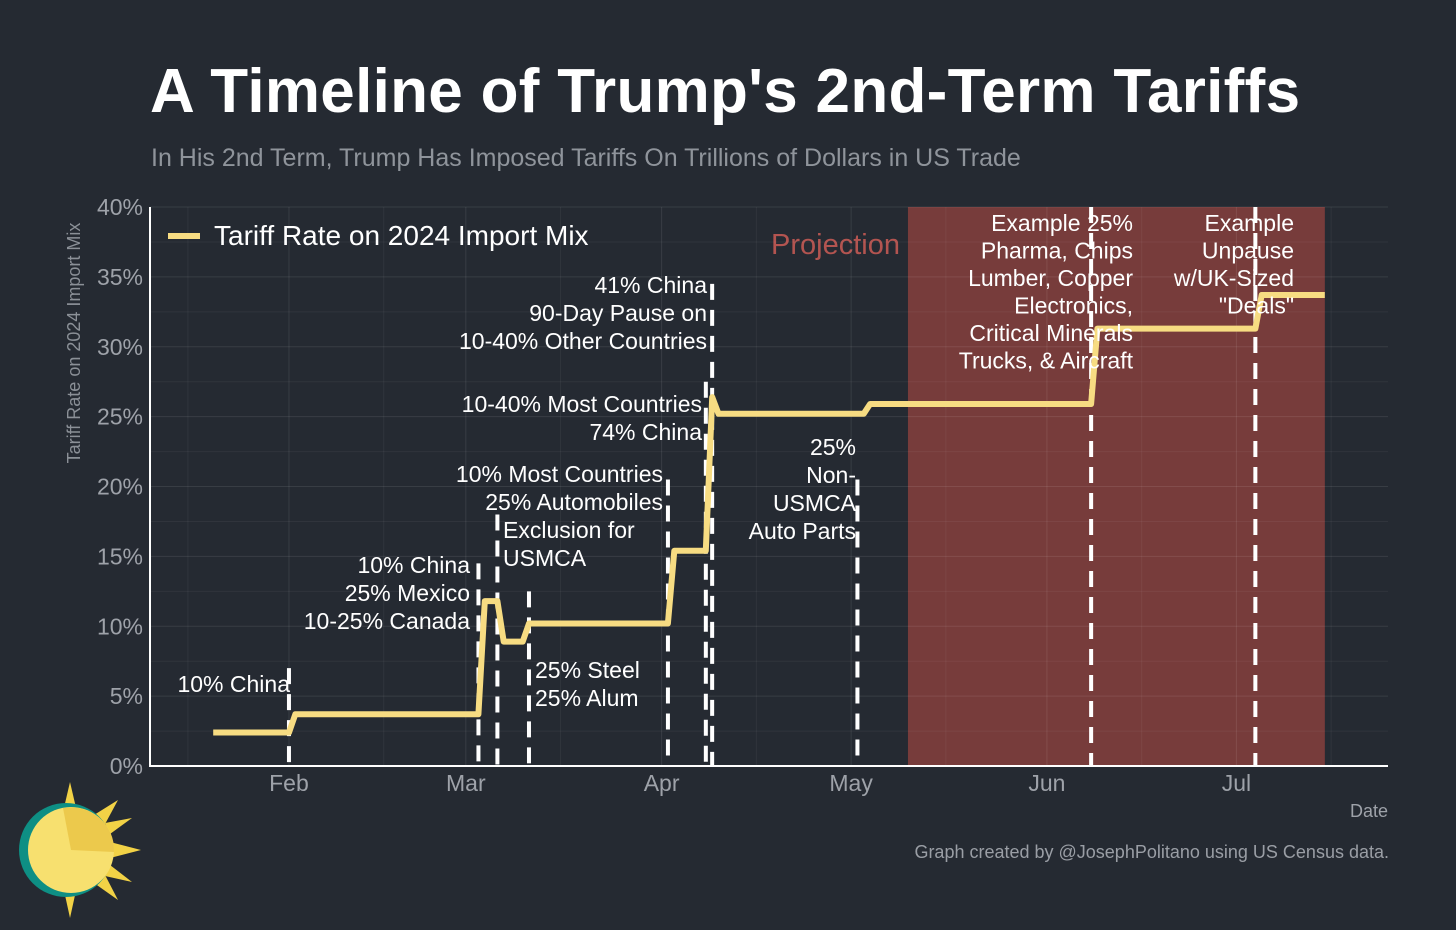 This screenshot has width=1456, height=930. Describe the element at coordinates (74, 343) in the screenshot. I see `y-axis-title: Tariff Rate on 2024 Import Mix` at that location.